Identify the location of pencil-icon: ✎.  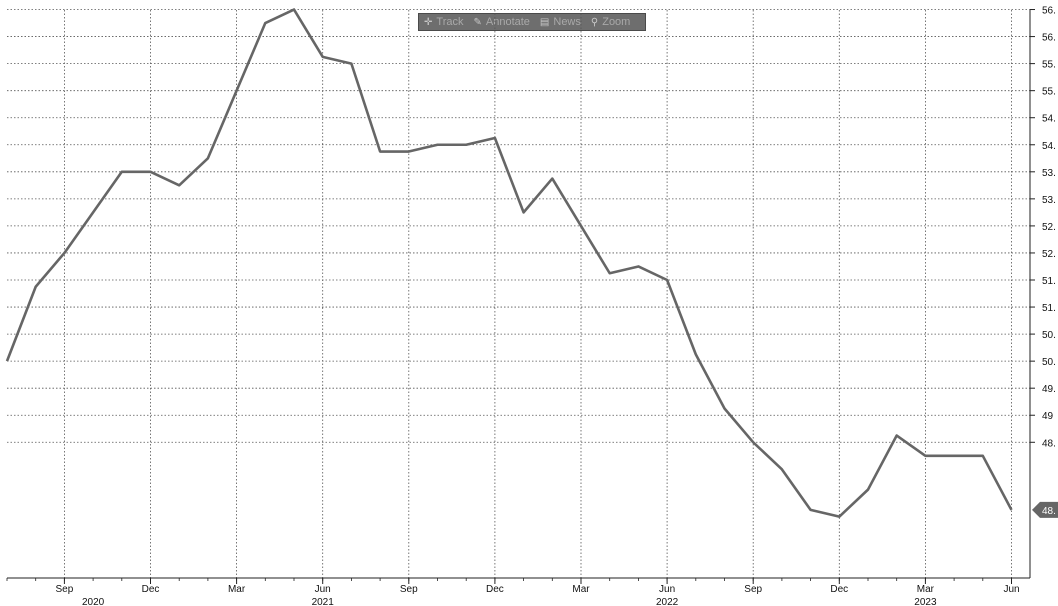
(477, 22).